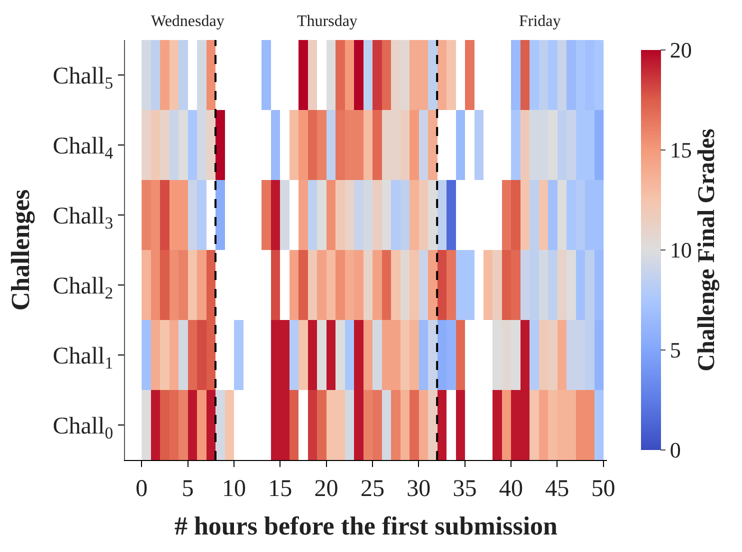 This screenshot has height=552, width=742. I want to click on y-tick-label: Chall$_{4}$, so click(83, 147).